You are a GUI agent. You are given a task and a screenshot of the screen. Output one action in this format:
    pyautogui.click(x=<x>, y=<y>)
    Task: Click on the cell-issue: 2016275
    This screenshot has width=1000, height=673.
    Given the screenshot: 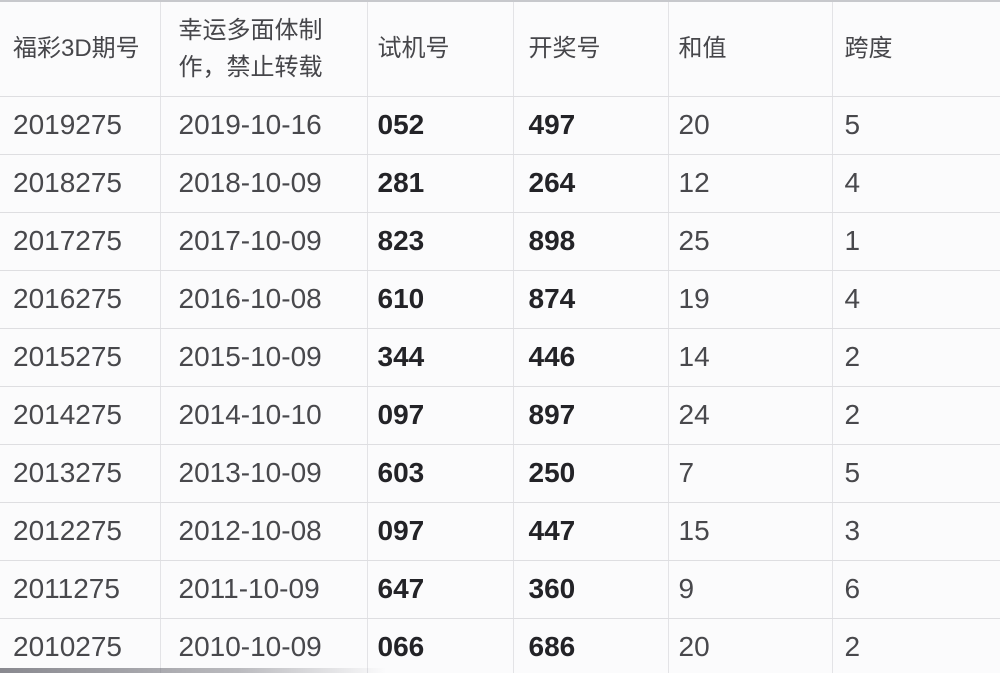 What is the action you would take?
    pyautogui.click(x=80, y=299)
    